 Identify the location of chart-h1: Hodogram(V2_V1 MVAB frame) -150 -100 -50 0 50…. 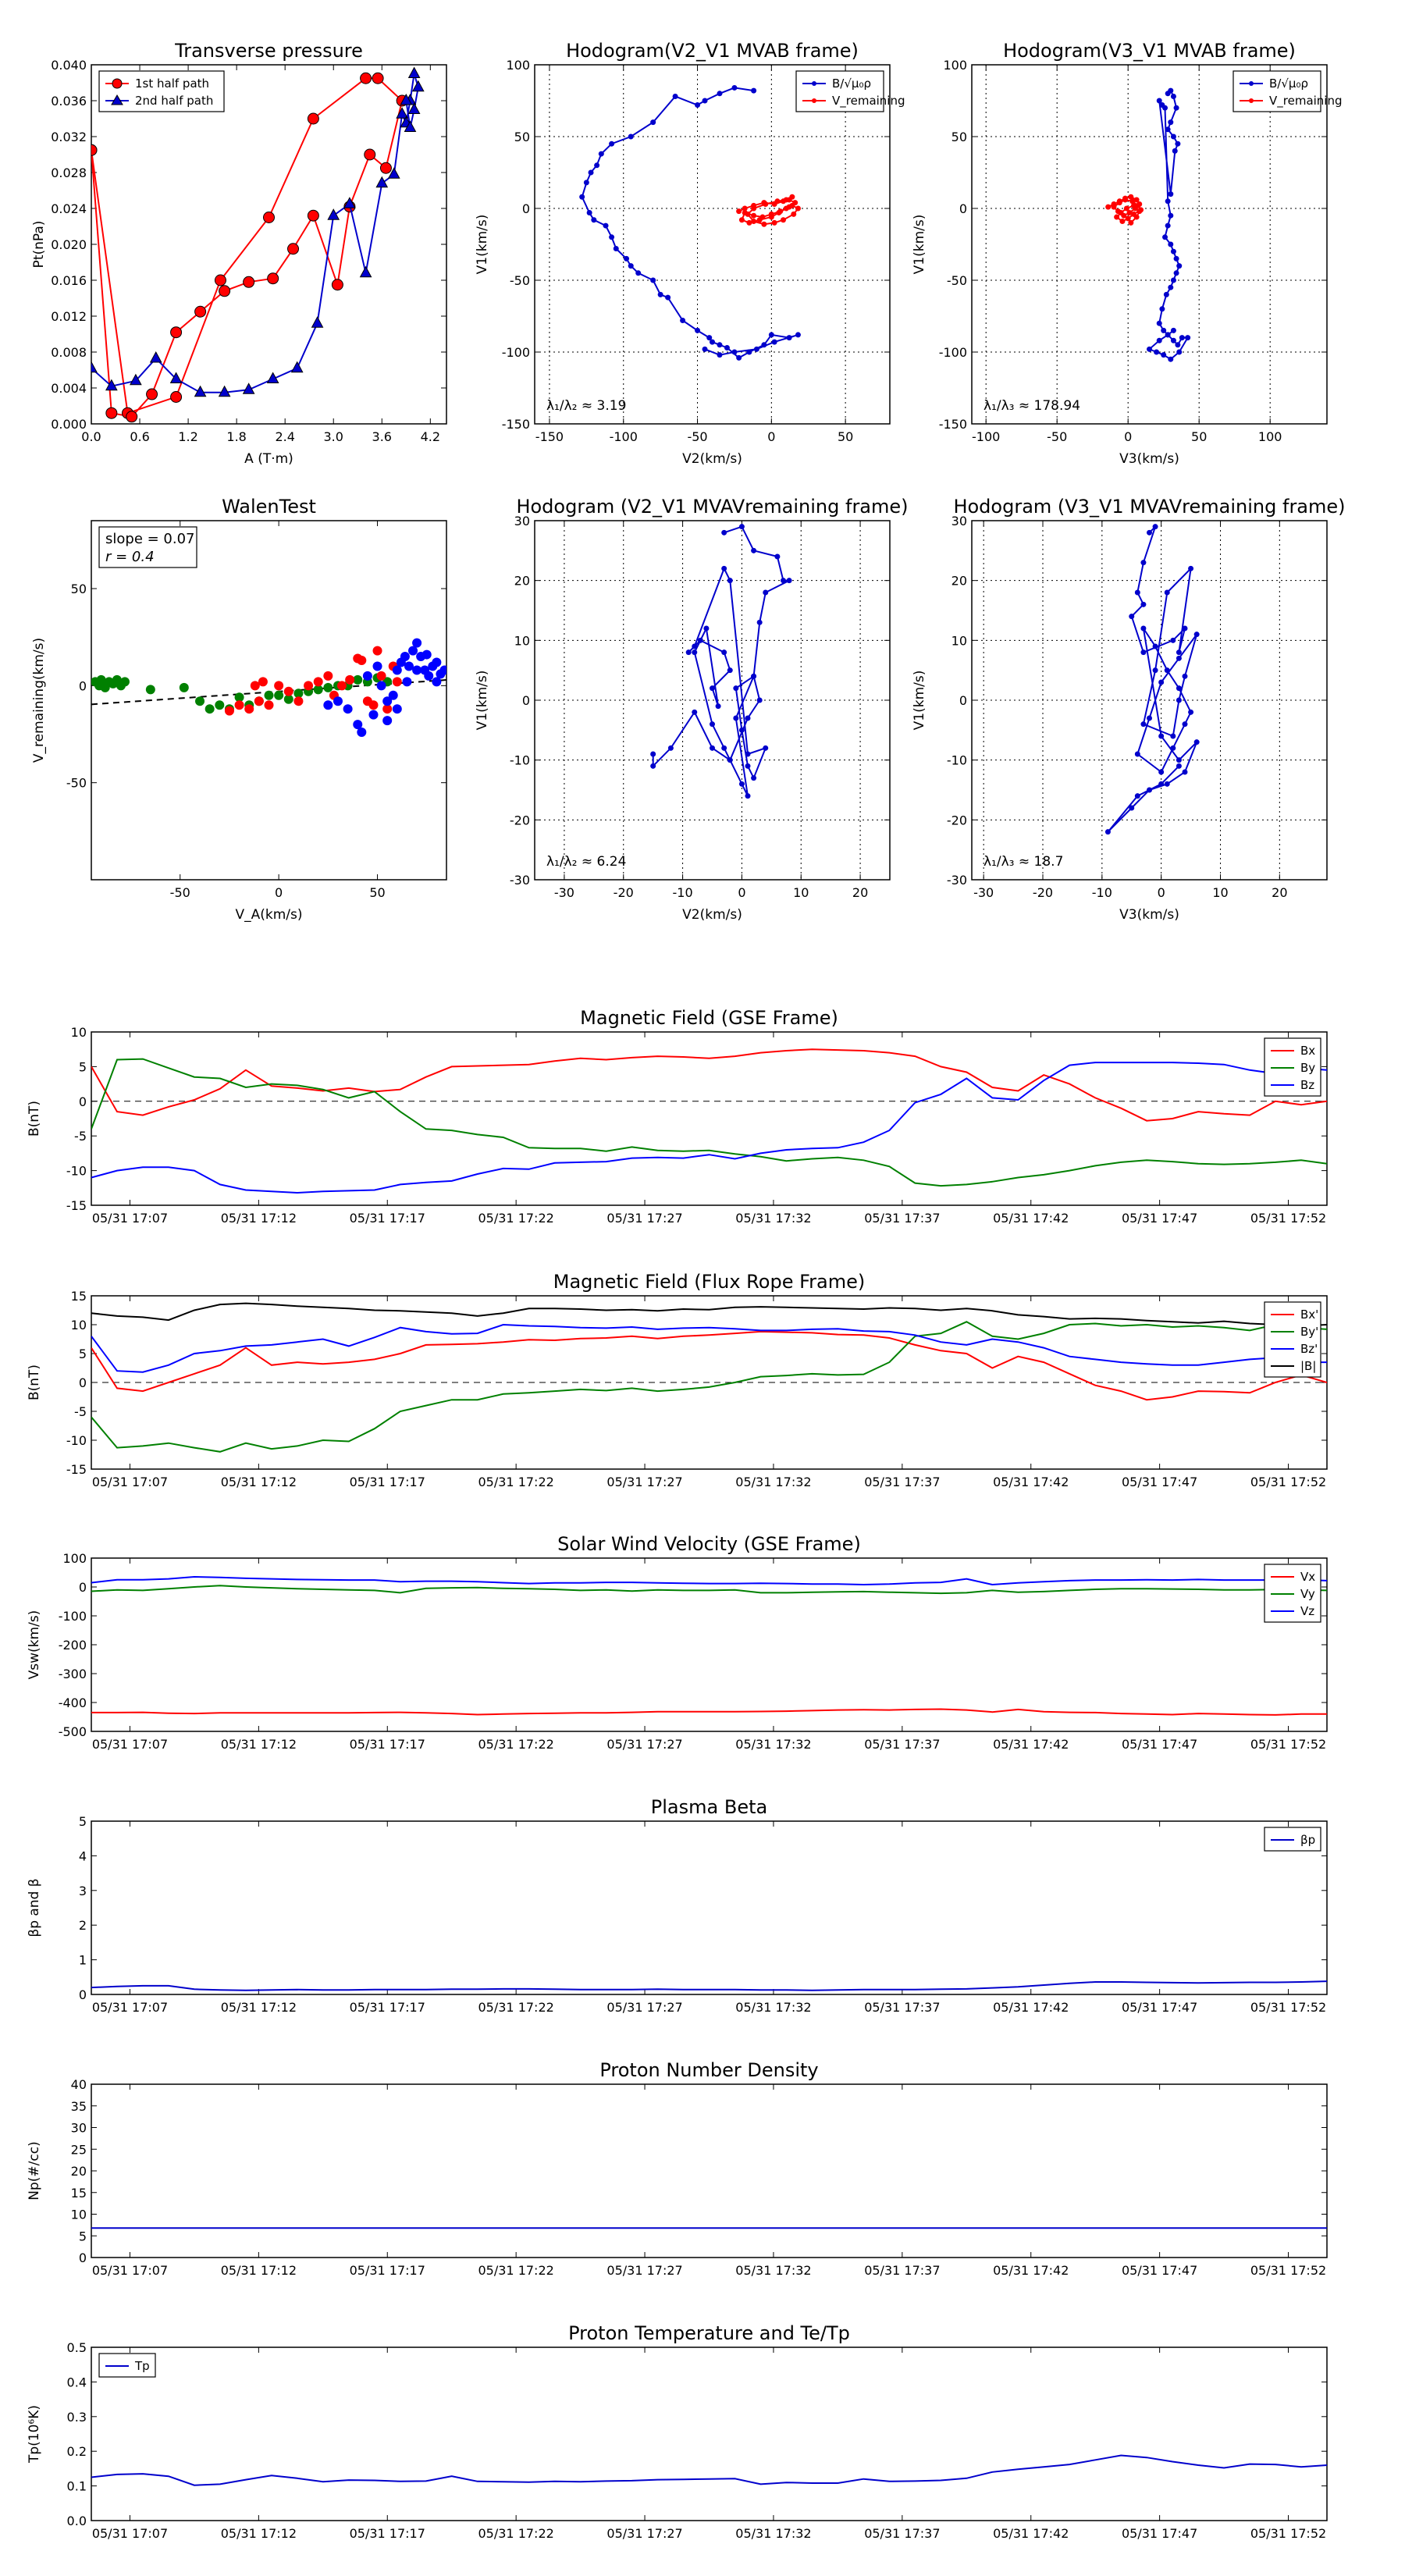
(690, 253).